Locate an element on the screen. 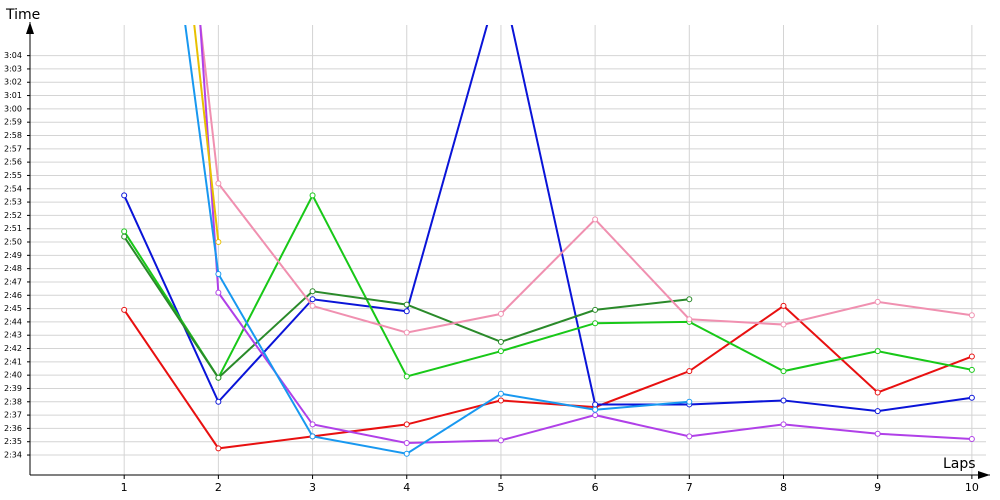 Image resolution: width=1000 pixels, height=500 pixels. x-tick-label: 4 is located at coordinates (406, 487).